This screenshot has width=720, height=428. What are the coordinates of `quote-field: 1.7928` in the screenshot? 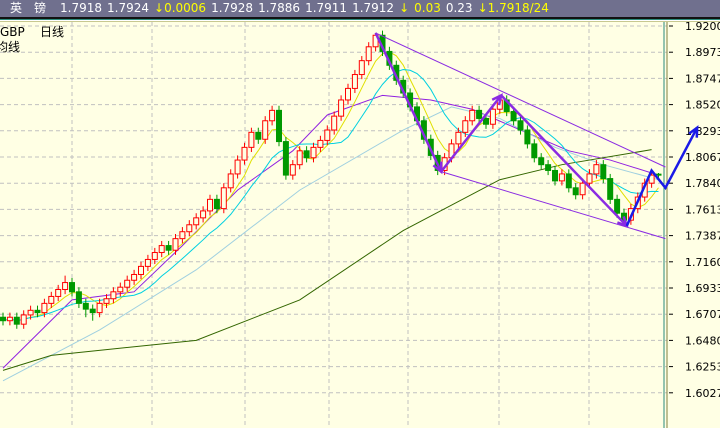 It's located at (232, 8).